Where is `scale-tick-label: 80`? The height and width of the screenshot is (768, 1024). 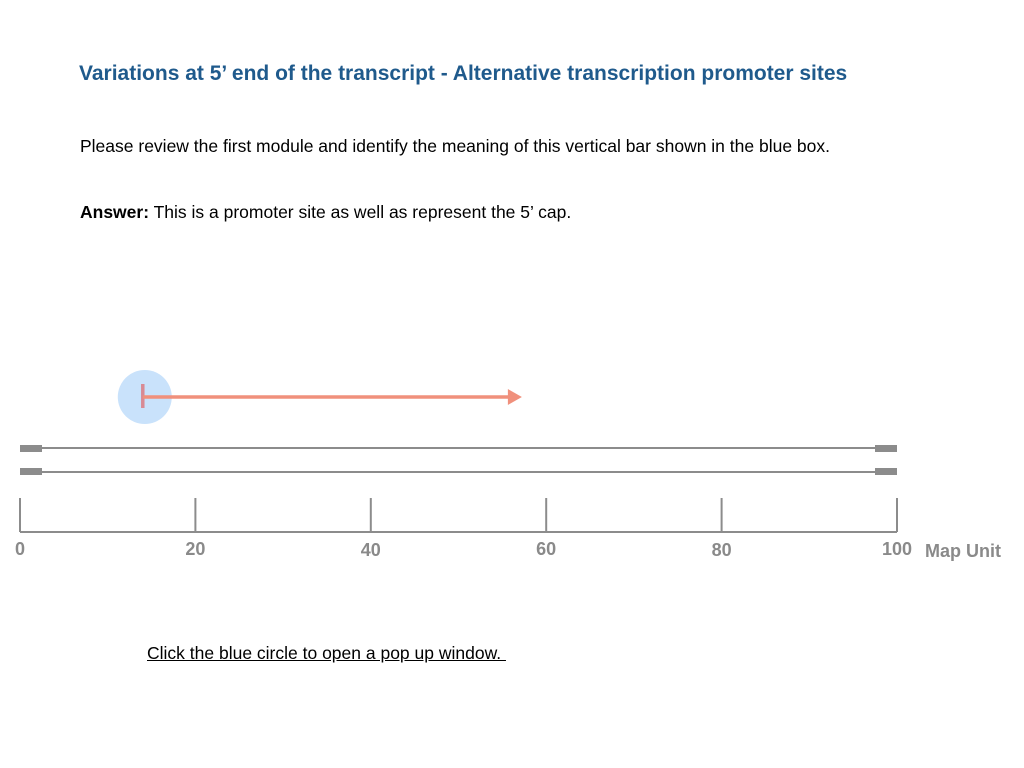
scale-tick-label: 80 is located at coordinates (722, 550).